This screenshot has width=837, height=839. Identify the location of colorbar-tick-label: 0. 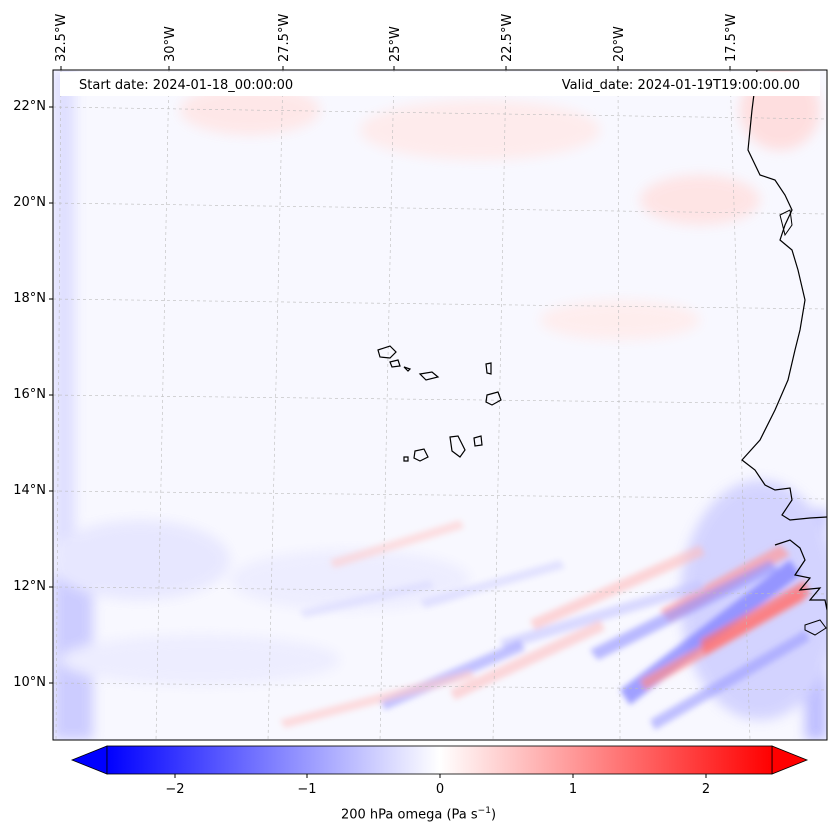
(440, 789).